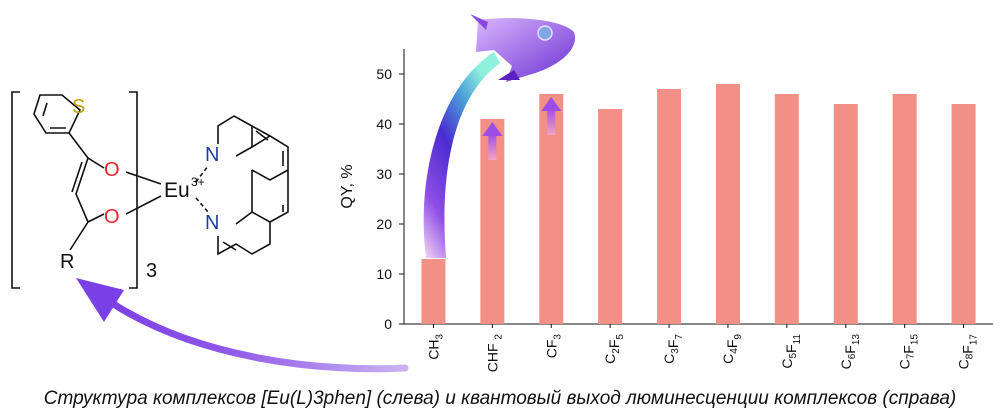 This screenshot has height=420, width=1000. Describe the element at coordinates (244, 213) in the screenshot. I see `phen-left-lower-ring` at that location.